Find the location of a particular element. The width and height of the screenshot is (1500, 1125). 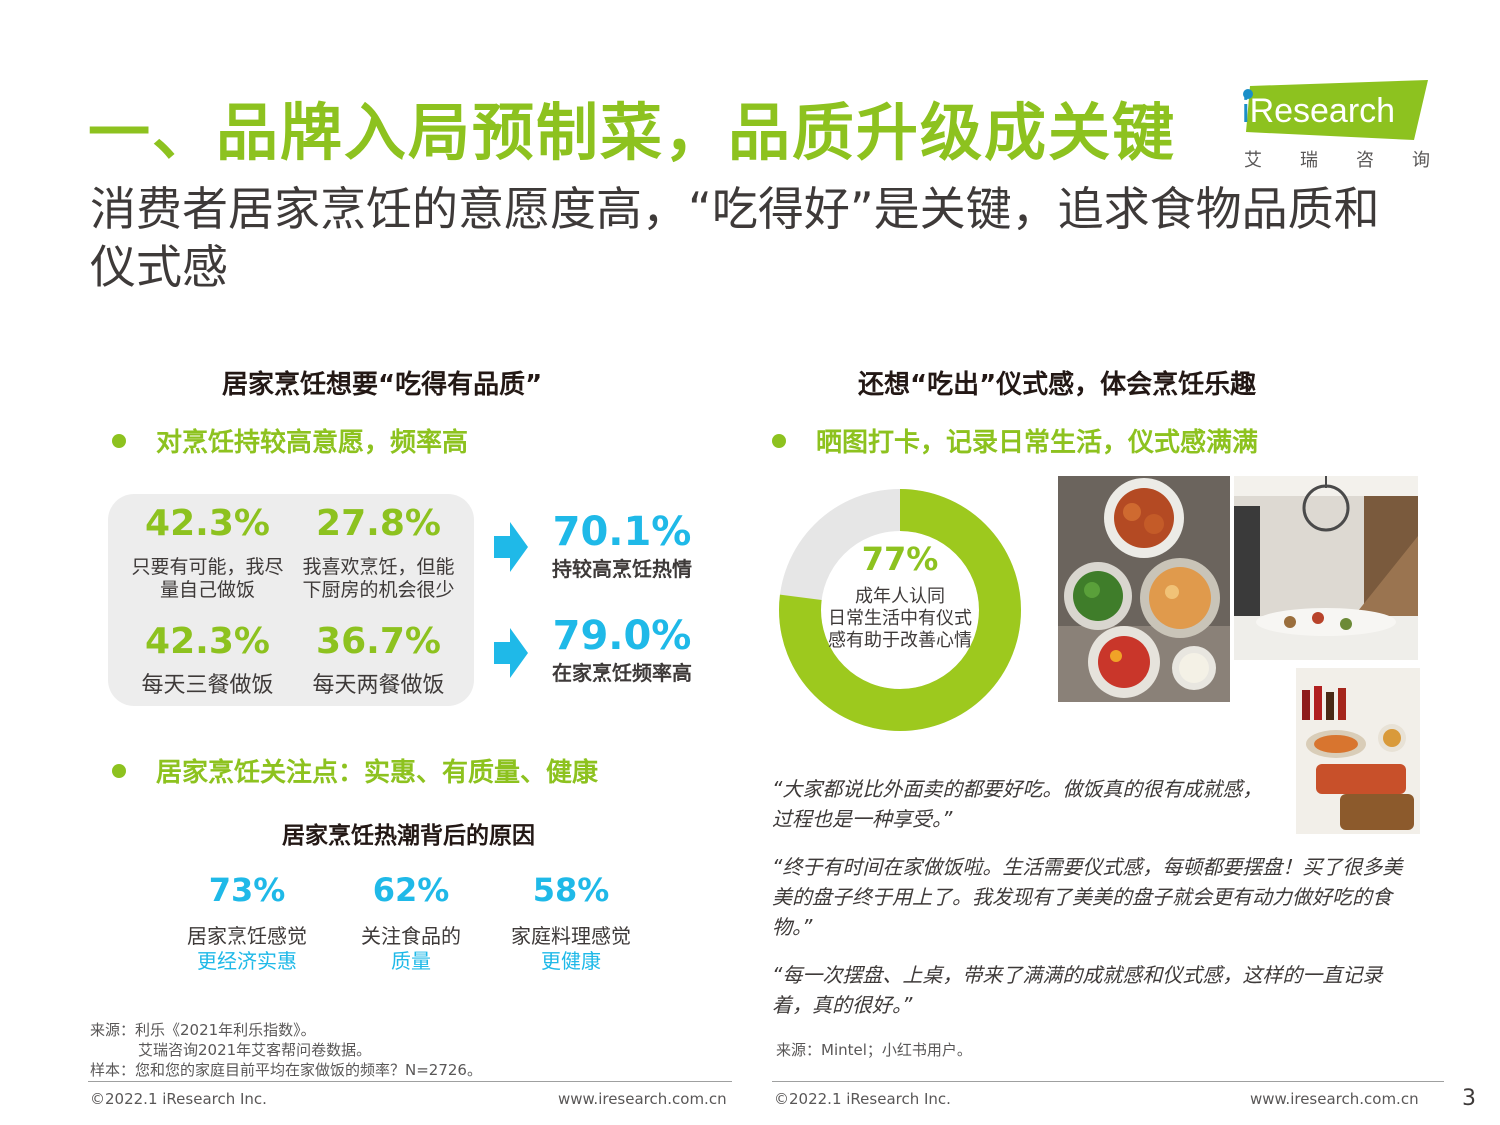

dining-room-photo-art is located at coordinates (1326, 568).